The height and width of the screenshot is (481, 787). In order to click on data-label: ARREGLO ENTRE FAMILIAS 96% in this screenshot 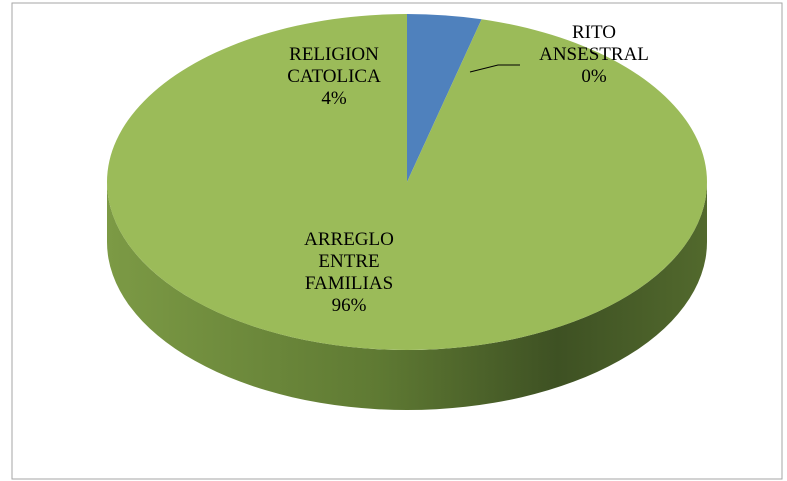, I will do `click(349, 273)`.